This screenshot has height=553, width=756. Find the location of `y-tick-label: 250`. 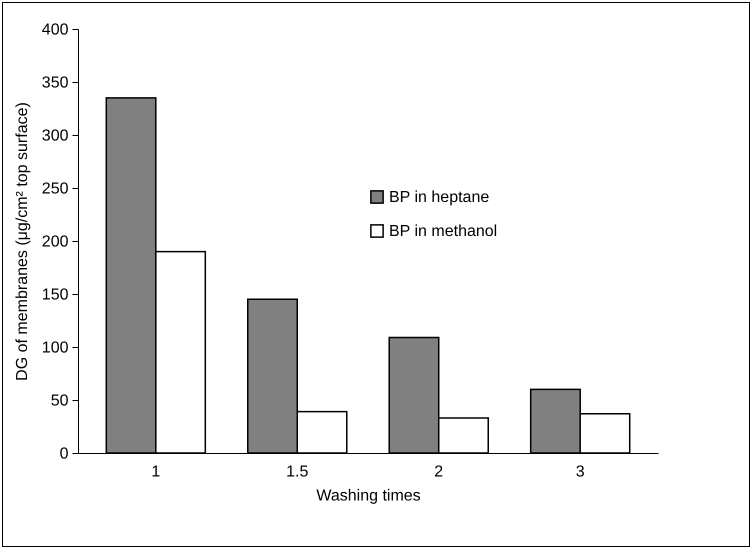

y-tick-label: 250 is located at coordinates (55, 189).